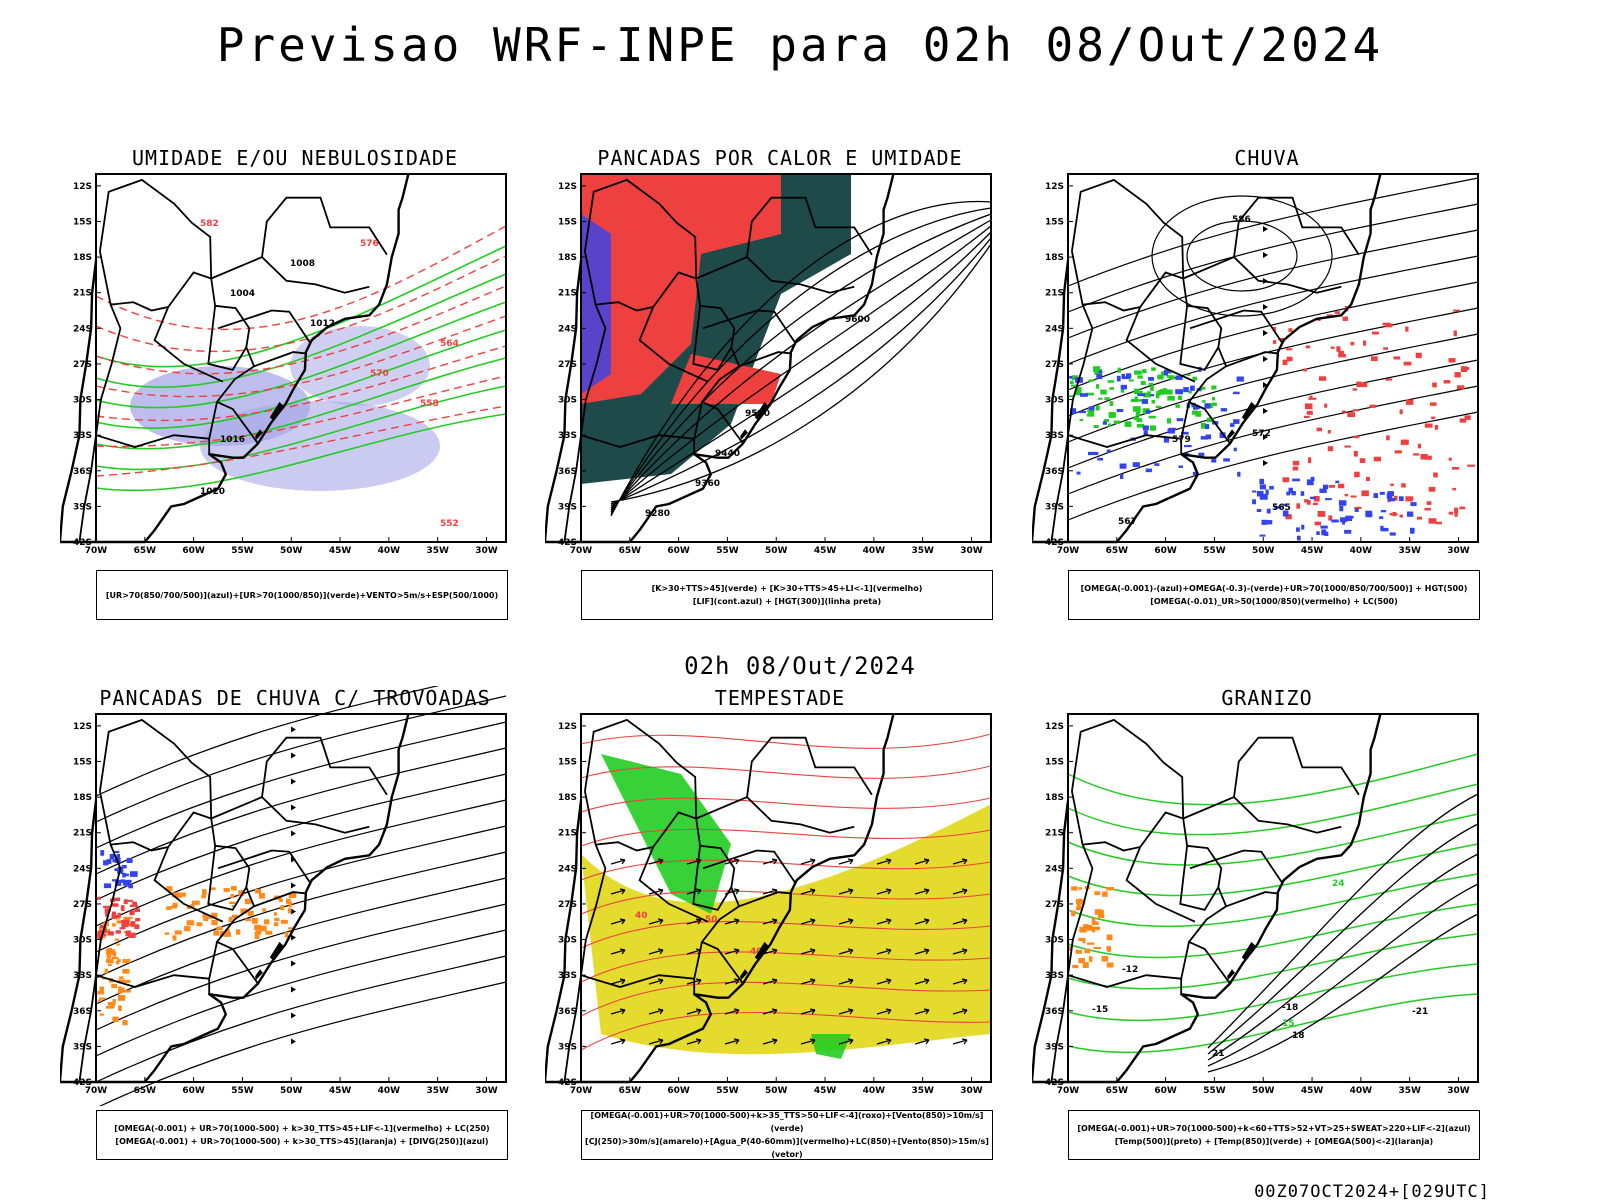 This screenshot has height=1202, width=1600. I want to click on contour-label: 9360, so click(707, 484).